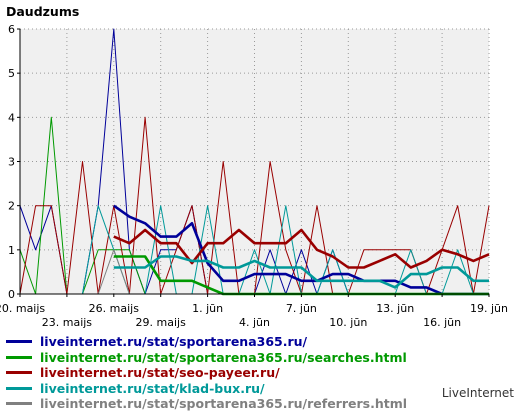 The height and width of the screenshot is (412, 520). What do you see at coordinates (11, 294) in the screenshot?
I see `y-tick-label: 0` at bounding box center [11, 294].